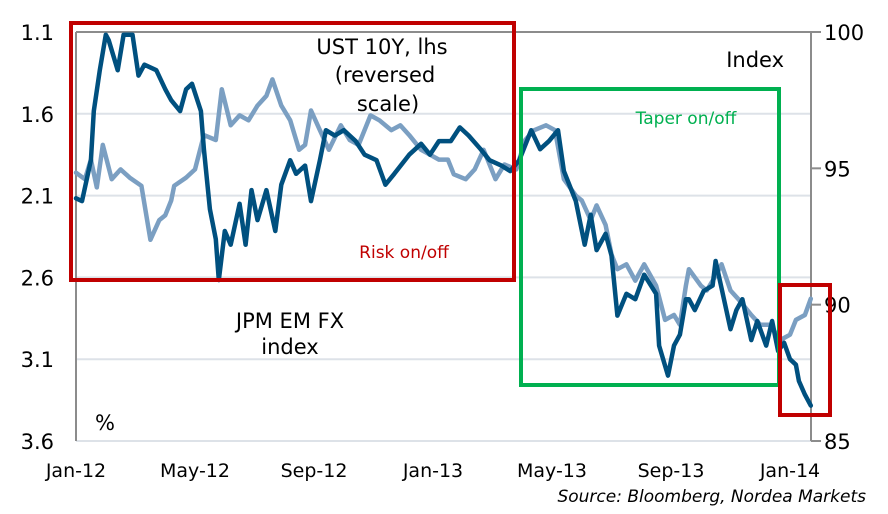 The height and width of the screenshot is (514, 888). Describe the element at coordinates (837, 442) in the screenshot. I see `right-tick-label: 85` at that location.